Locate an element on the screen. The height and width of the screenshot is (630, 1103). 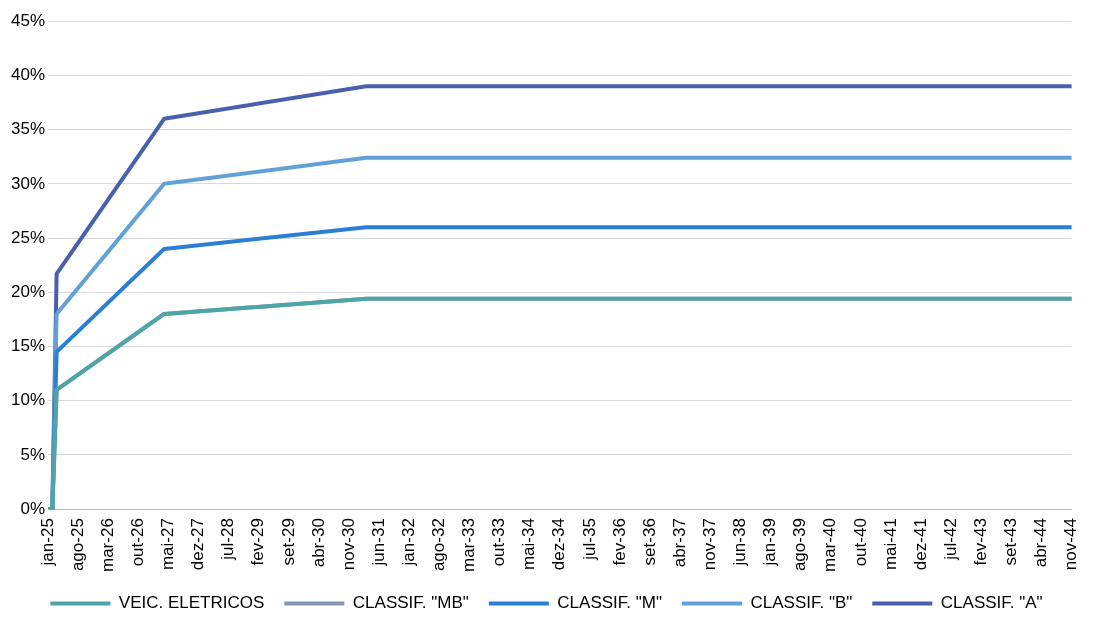
x-tick-label: jun-38 is located at coordinates (740, 542).